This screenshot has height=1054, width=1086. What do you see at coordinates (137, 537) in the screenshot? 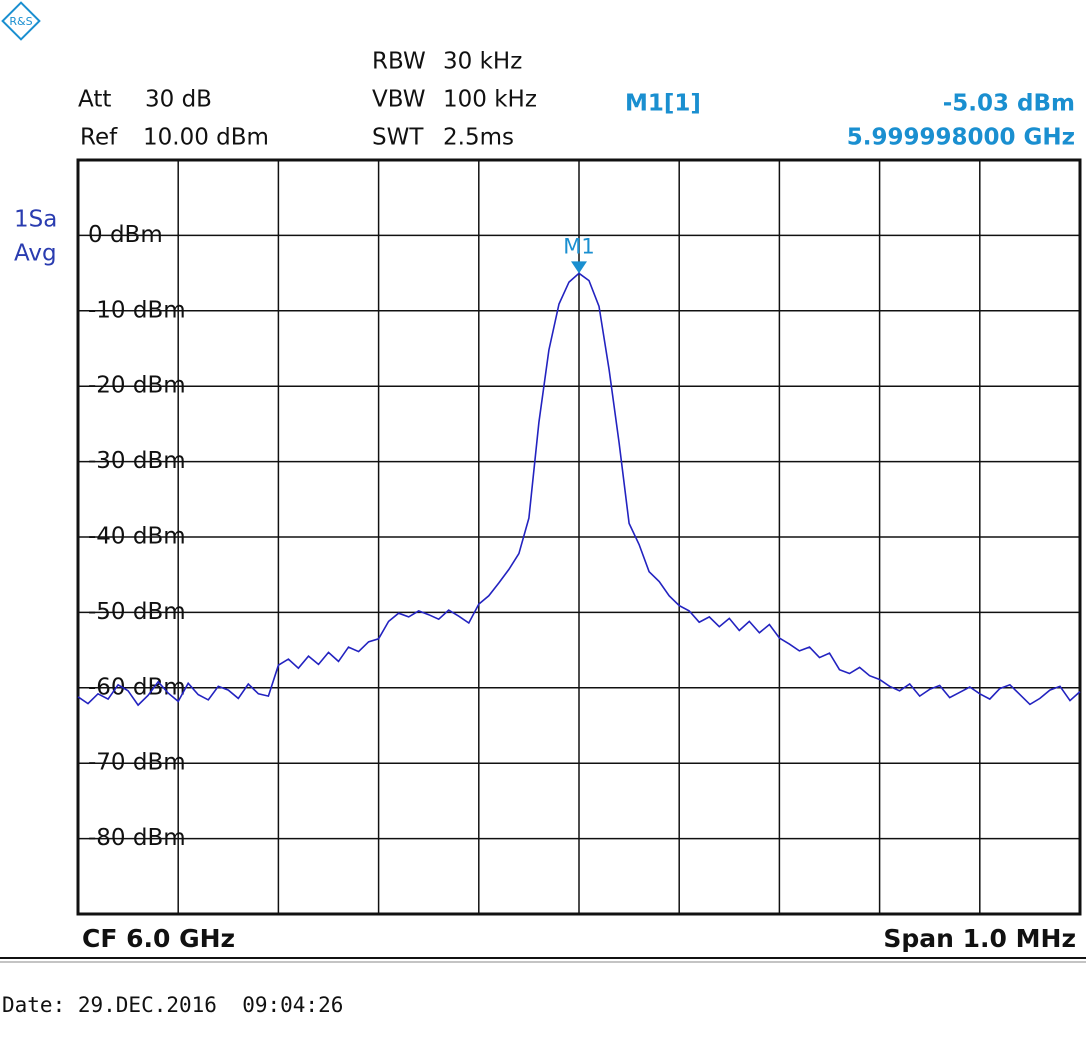
I see `y-tick-label: -40 dBm` at bounding box center [137, 537].